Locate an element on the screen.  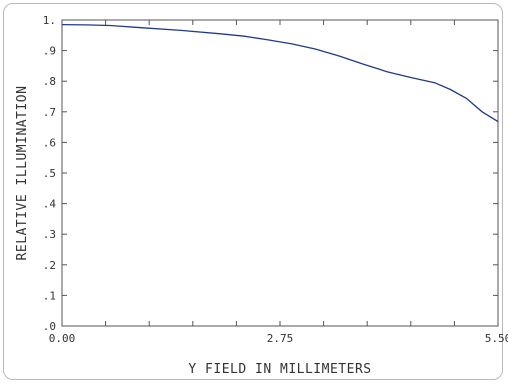
x-tick-label: 0.00 is located at coordinates (62, 338).